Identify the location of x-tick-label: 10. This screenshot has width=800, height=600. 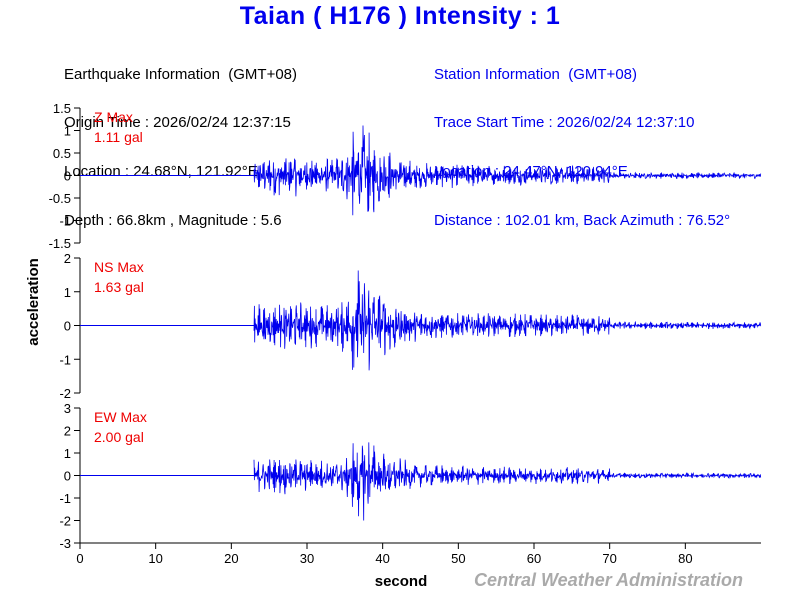
(155, 558).